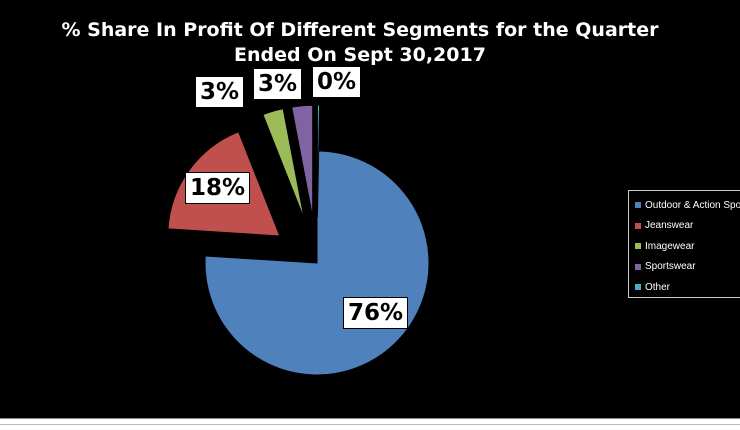 This screenshot has width=740, height=430. What do you see at coordinates (302, 161) in the screenshot?
I see `pie-slice-sportswear` at bounding box center [302, 161].